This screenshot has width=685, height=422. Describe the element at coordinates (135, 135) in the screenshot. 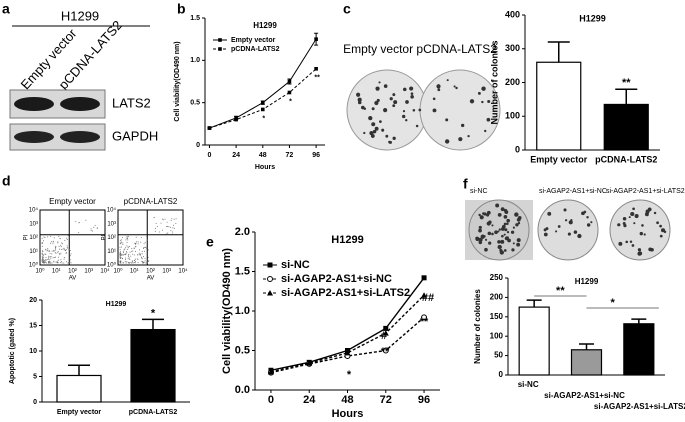

I see `band-label: GAPDH` at that location.